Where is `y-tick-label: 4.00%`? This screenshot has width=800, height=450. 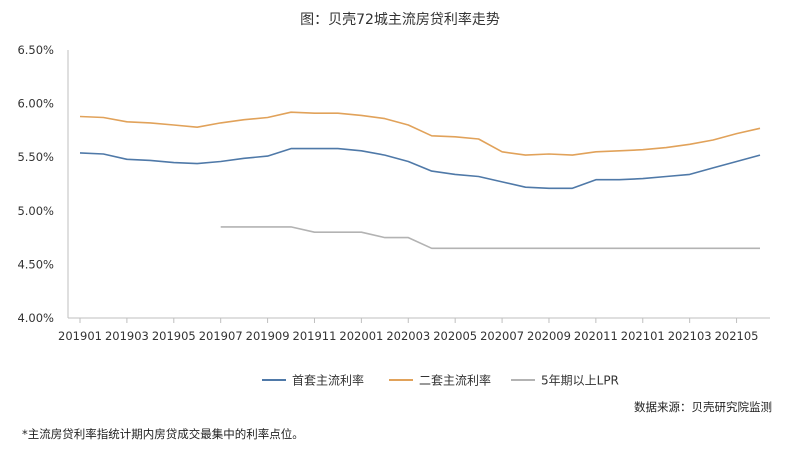 y-tick-label: 4.00% is located at coordinates (35, 318).